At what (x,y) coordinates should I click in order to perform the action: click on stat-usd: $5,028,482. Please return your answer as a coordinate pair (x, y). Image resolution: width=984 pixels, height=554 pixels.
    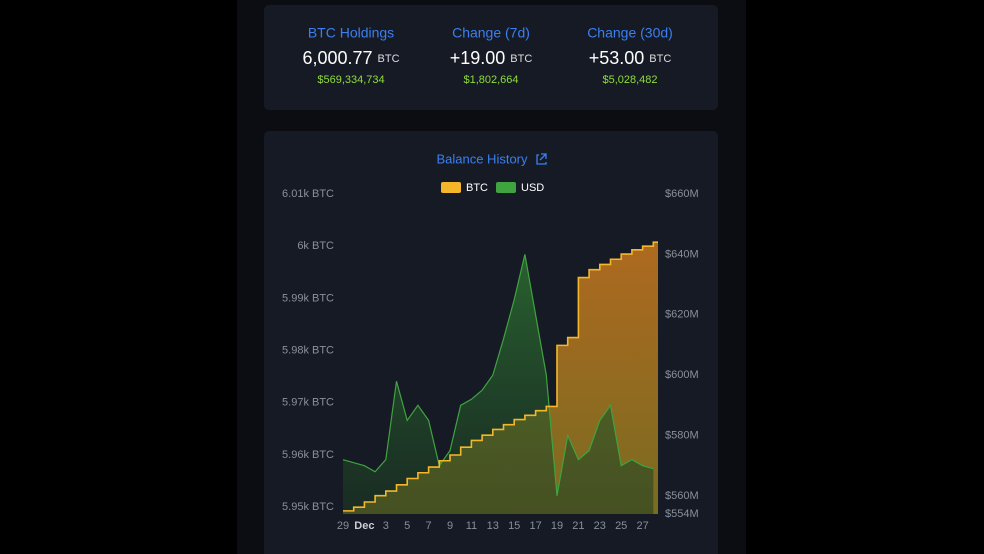
    Looking at the image, I should click on (629, 80).